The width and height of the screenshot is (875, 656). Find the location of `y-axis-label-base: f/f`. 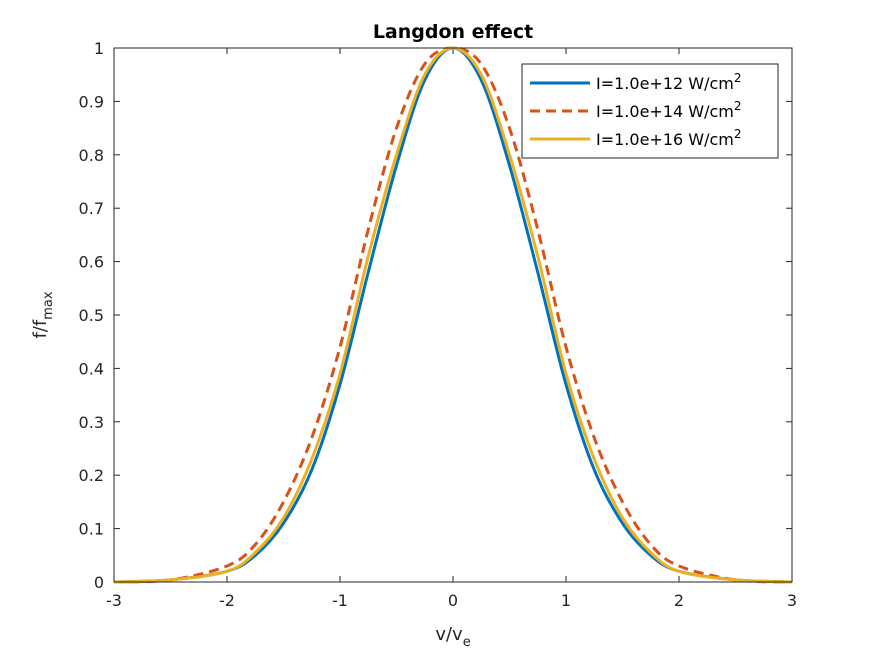

y-axis-label-base: f/f is located at coordinates (40, 328).